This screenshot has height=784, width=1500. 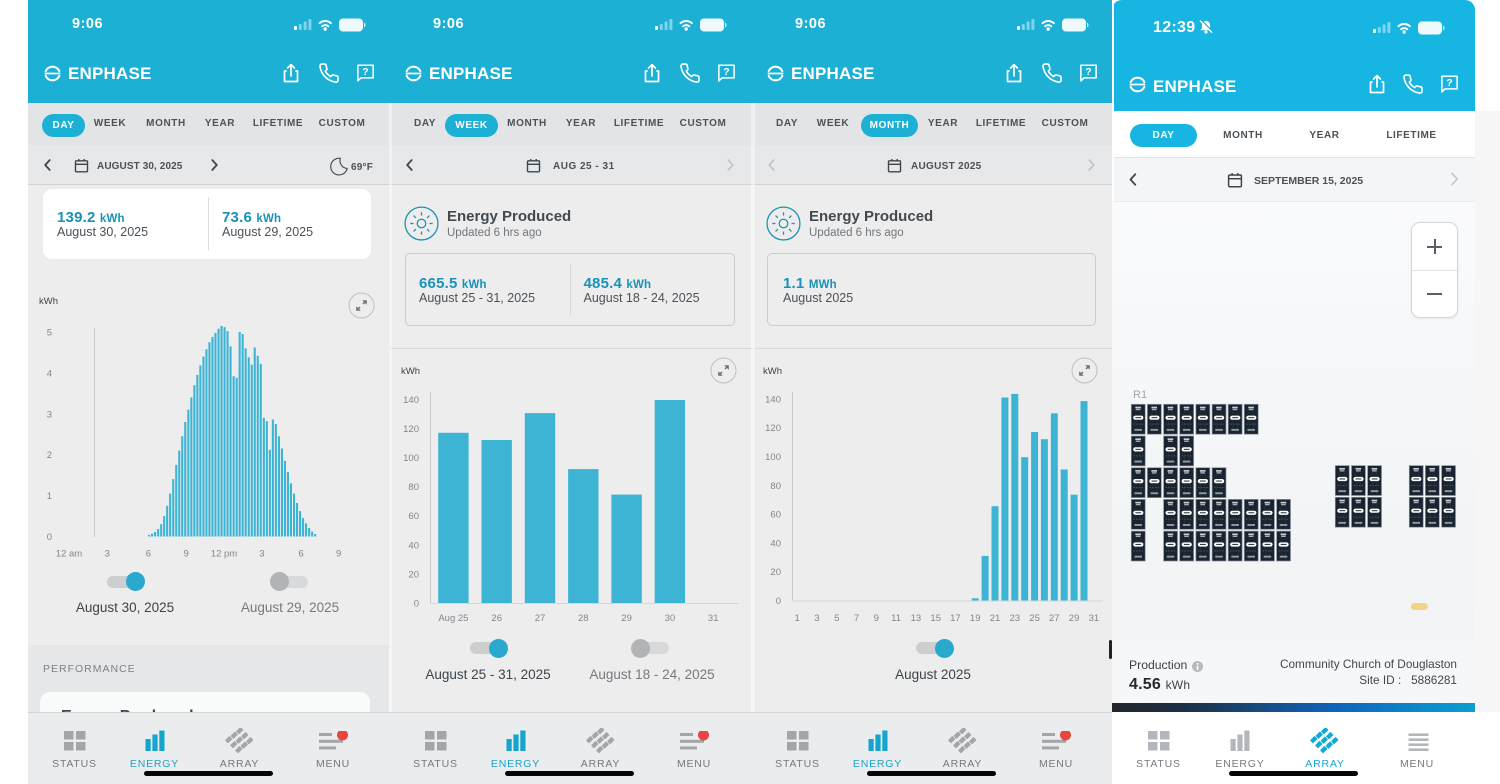 I want to click on svg-text: 21, so click(x=995, y=618).